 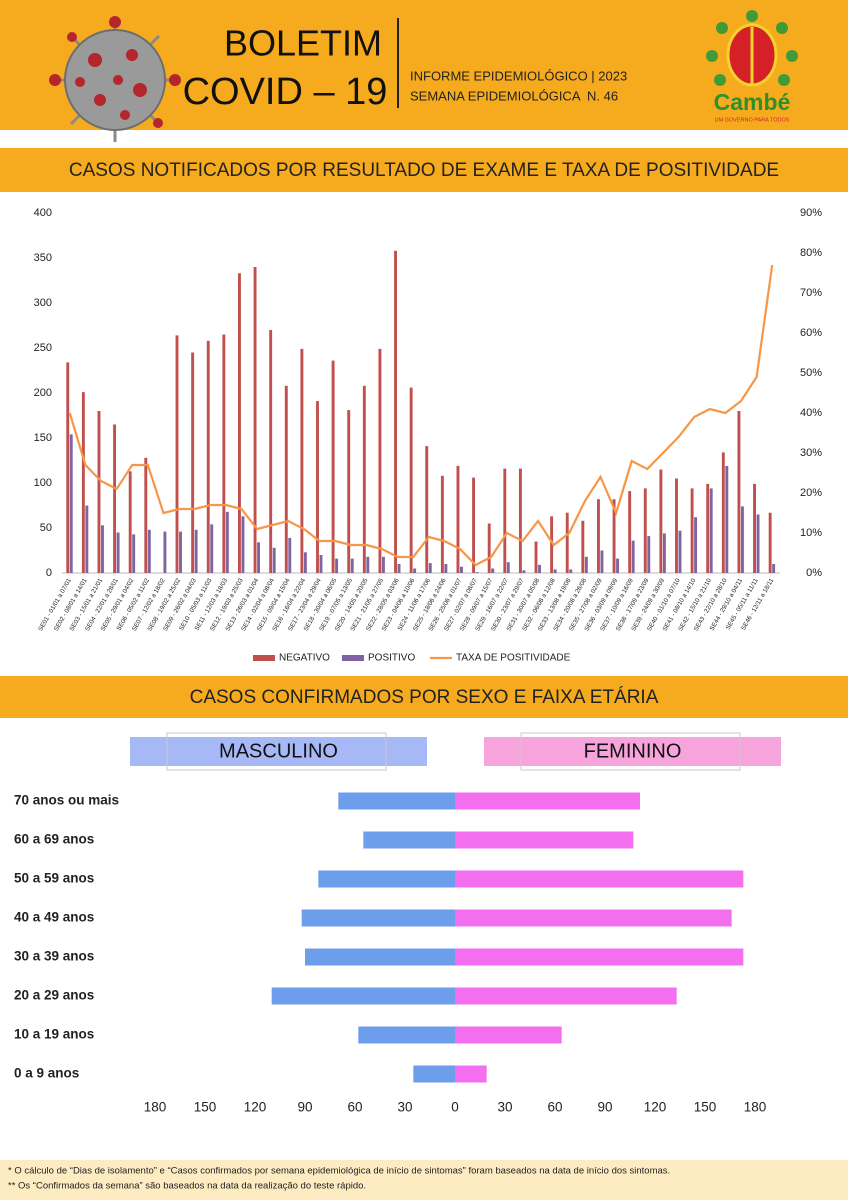 I want to click on y2-tick-label: 50%, so click(x=811, y=373).